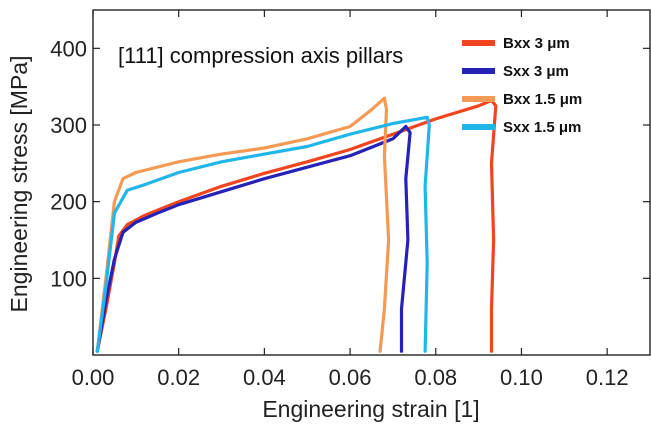 This screenshot has height=429, width=651. Describe the element at coordinates (178, 377) in the screenshot. I see `x-tick-label: 0.02` at that location.